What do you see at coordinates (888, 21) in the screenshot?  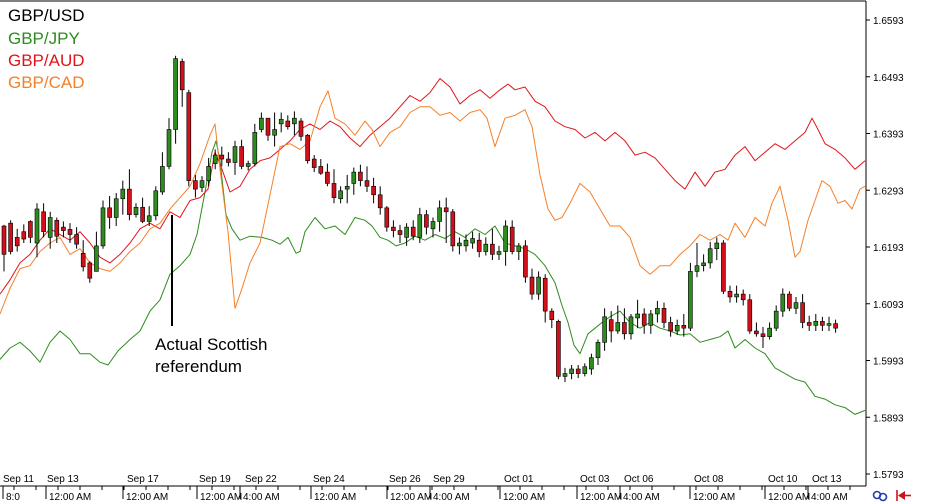 I see `price-tick-label: 1.6593` at bounding box center [888, 21].